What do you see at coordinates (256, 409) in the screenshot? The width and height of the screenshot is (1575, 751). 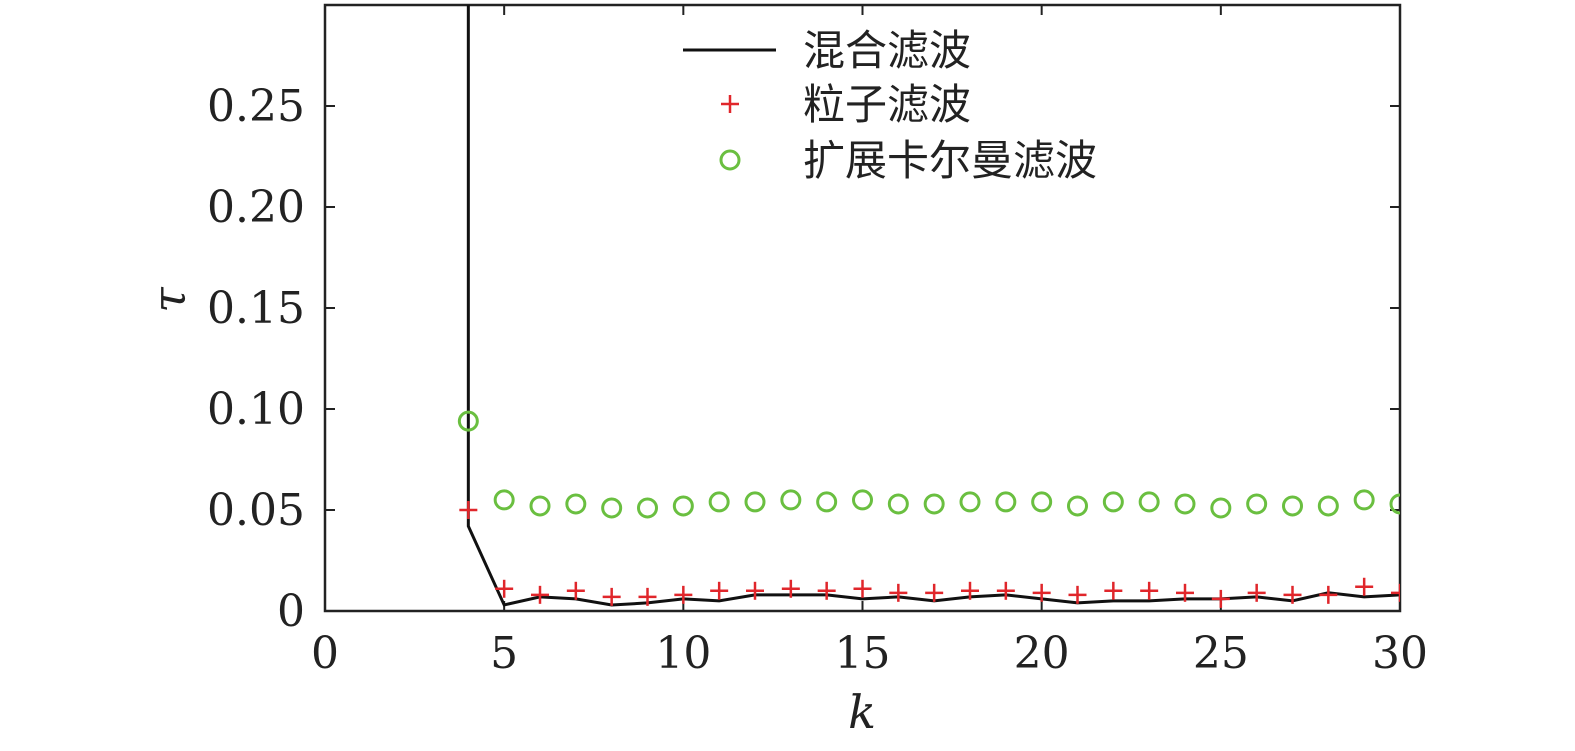 I see `y-tick-label: 0.10` at bounding box center [256, 409].